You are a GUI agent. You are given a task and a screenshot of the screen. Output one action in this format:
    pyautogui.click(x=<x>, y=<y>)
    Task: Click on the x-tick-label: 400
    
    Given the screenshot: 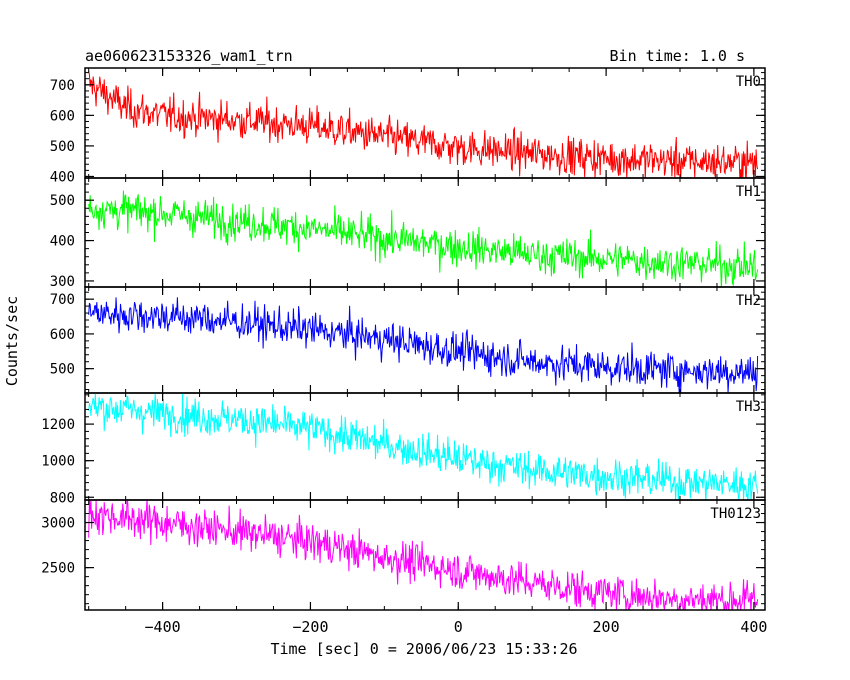 What is the action you would take?
    pyautogui.click(x=753, y=627)
    